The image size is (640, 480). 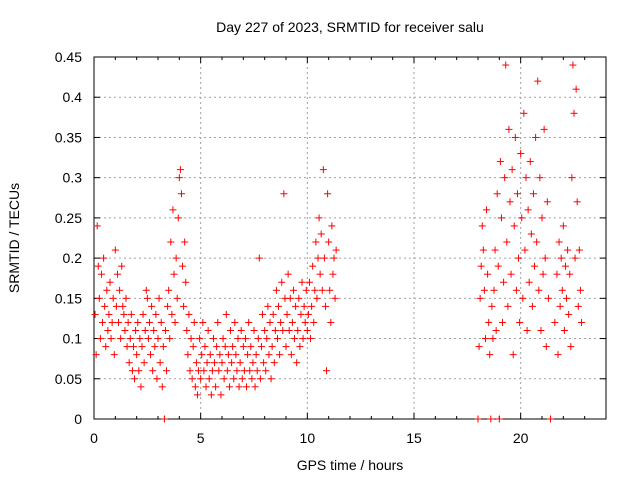 I want to click on y-tick-label: 0.35, so click(x=68, y=137).